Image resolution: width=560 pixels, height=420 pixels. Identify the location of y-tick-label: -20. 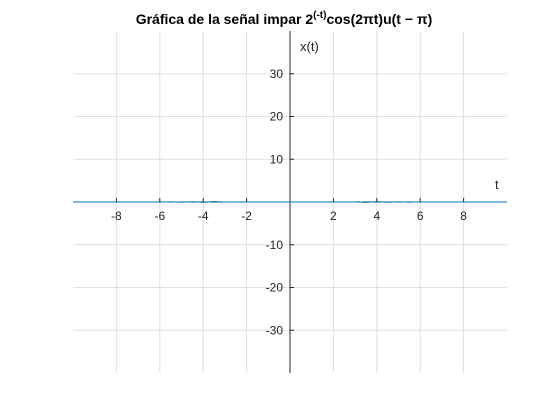
(275, 288).